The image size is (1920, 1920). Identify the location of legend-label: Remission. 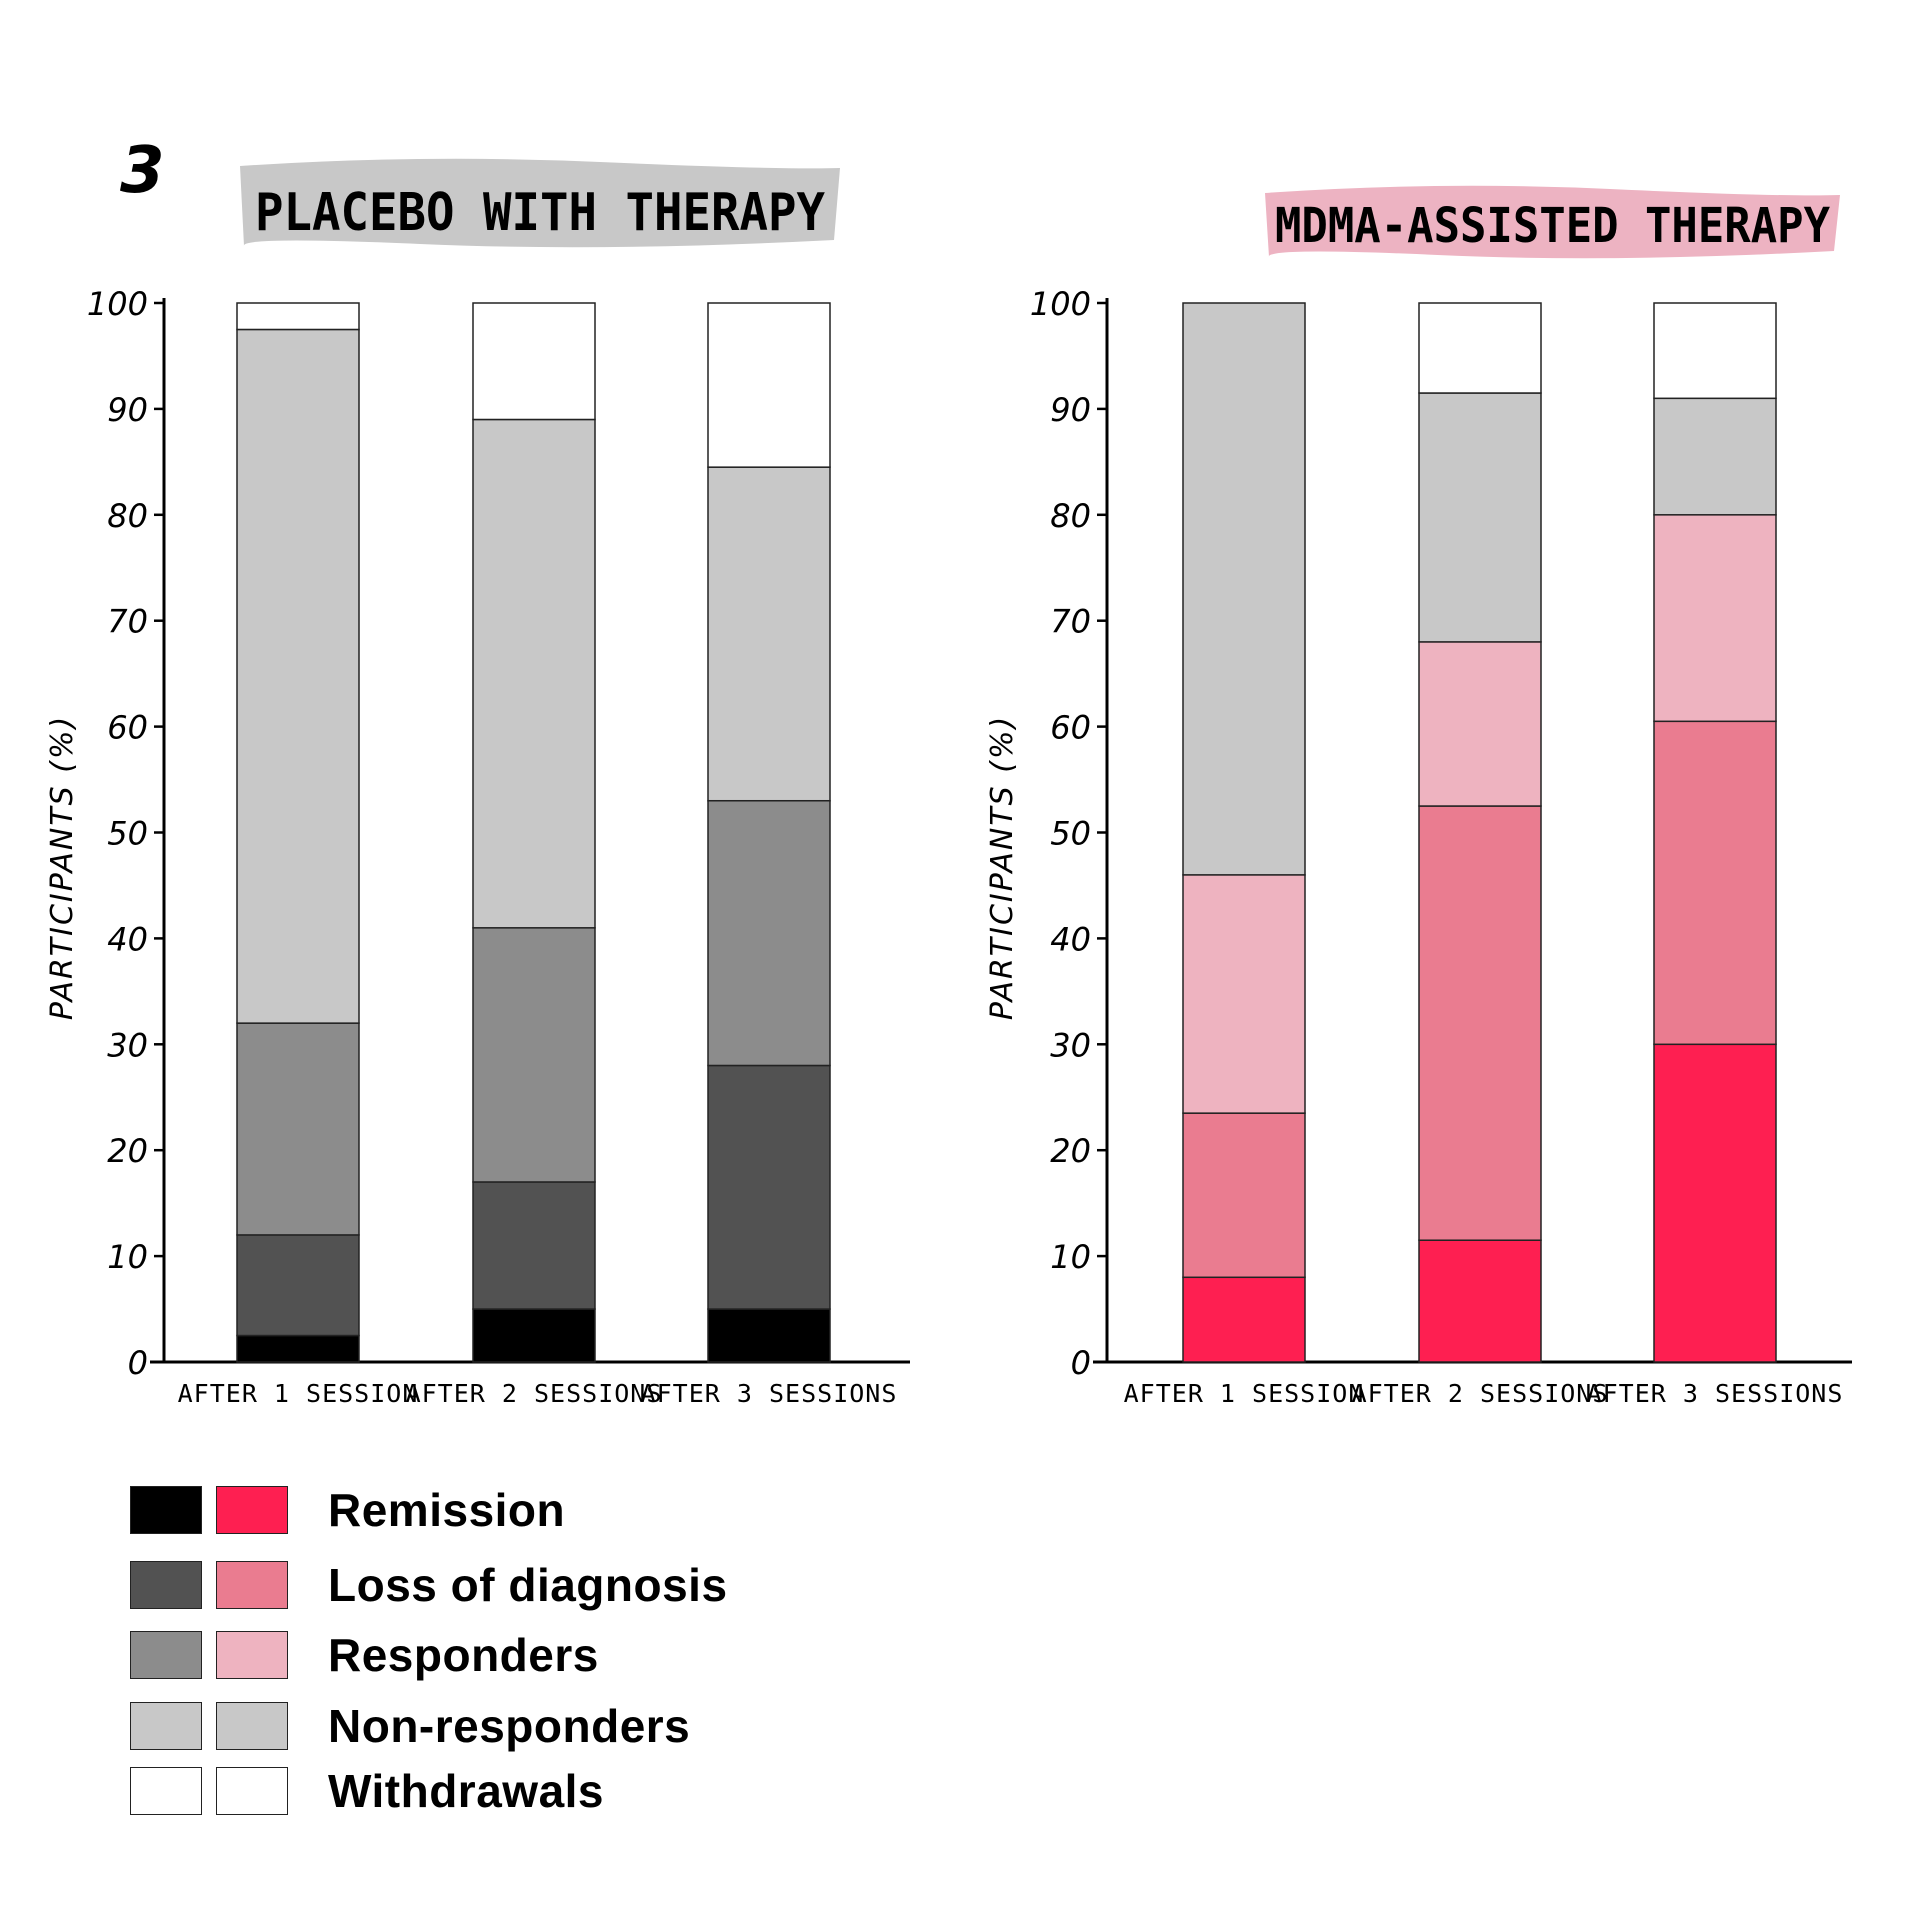
(447, 1510).